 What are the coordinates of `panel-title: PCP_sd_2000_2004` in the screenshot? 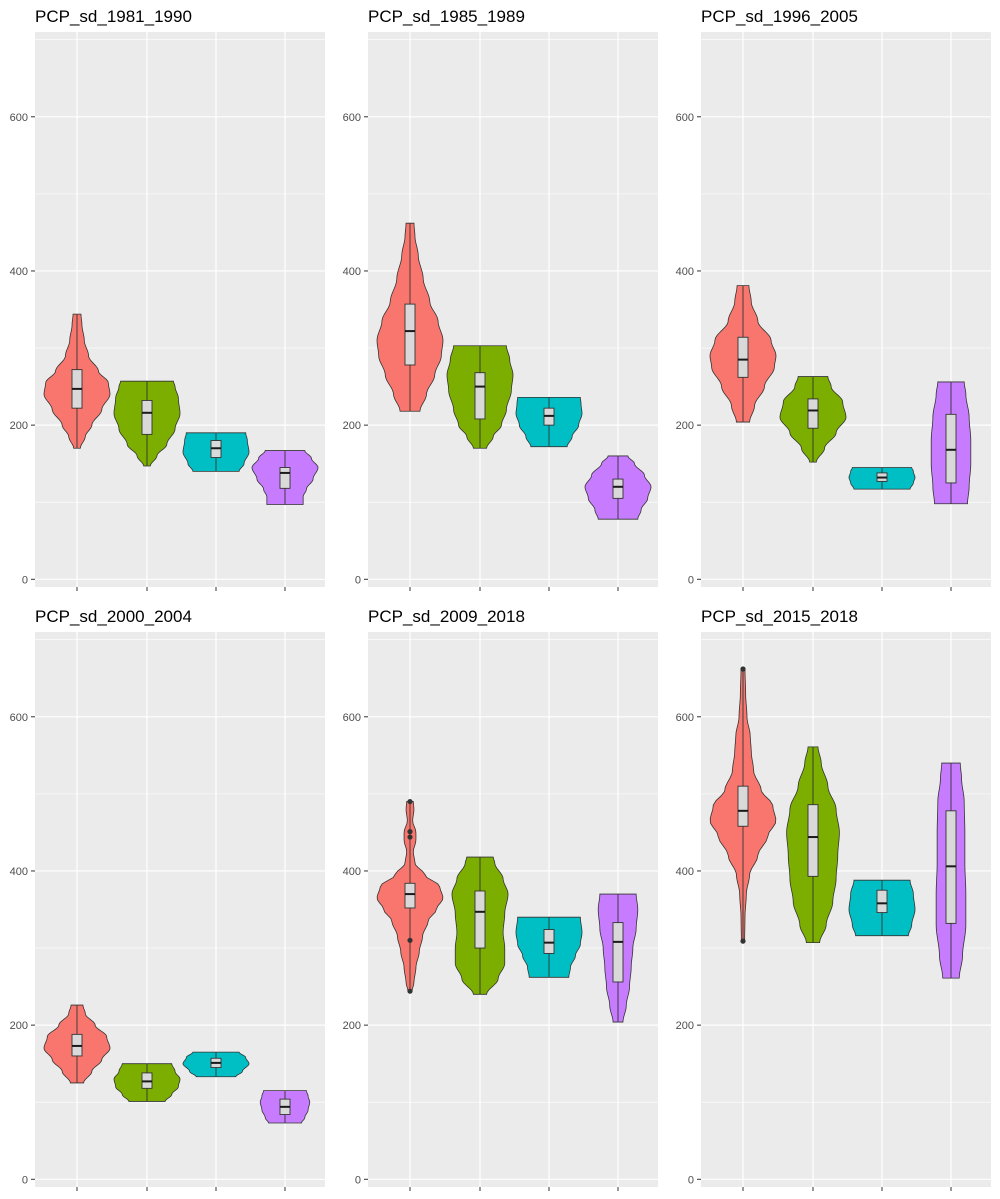 It's located at (113, 616).